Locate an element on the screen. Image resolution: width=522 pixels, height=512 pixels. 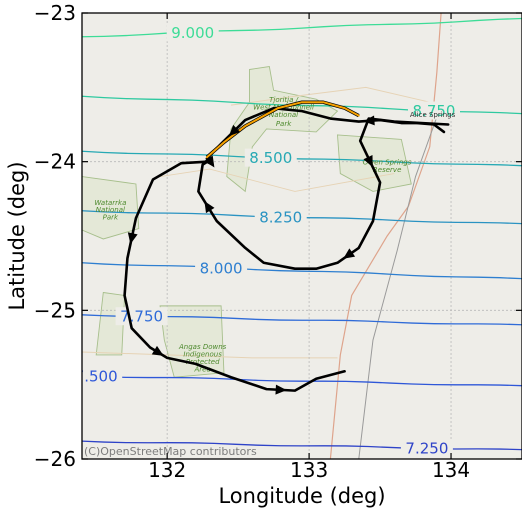
place-label: Tjoritja / is located at coordinates (284, 100).